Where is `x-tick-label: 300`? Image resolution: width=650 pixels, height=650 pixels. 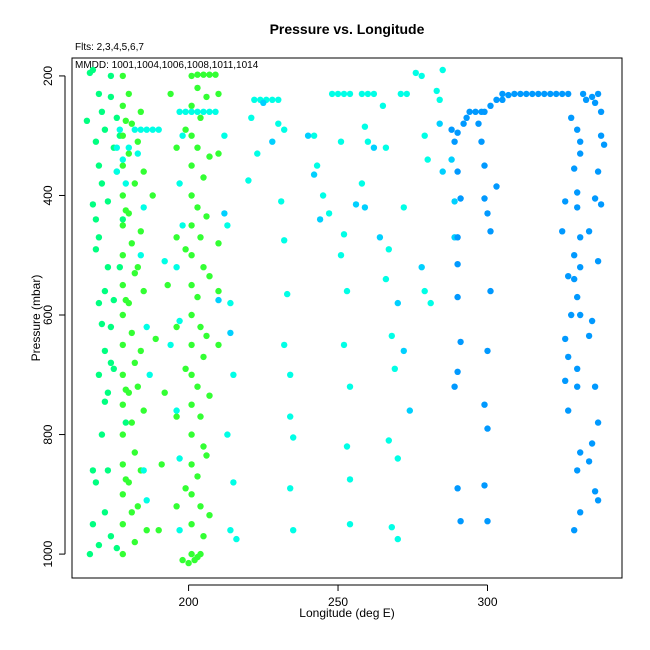 x-tick-label: 300 is located at coordinates (487, 602).